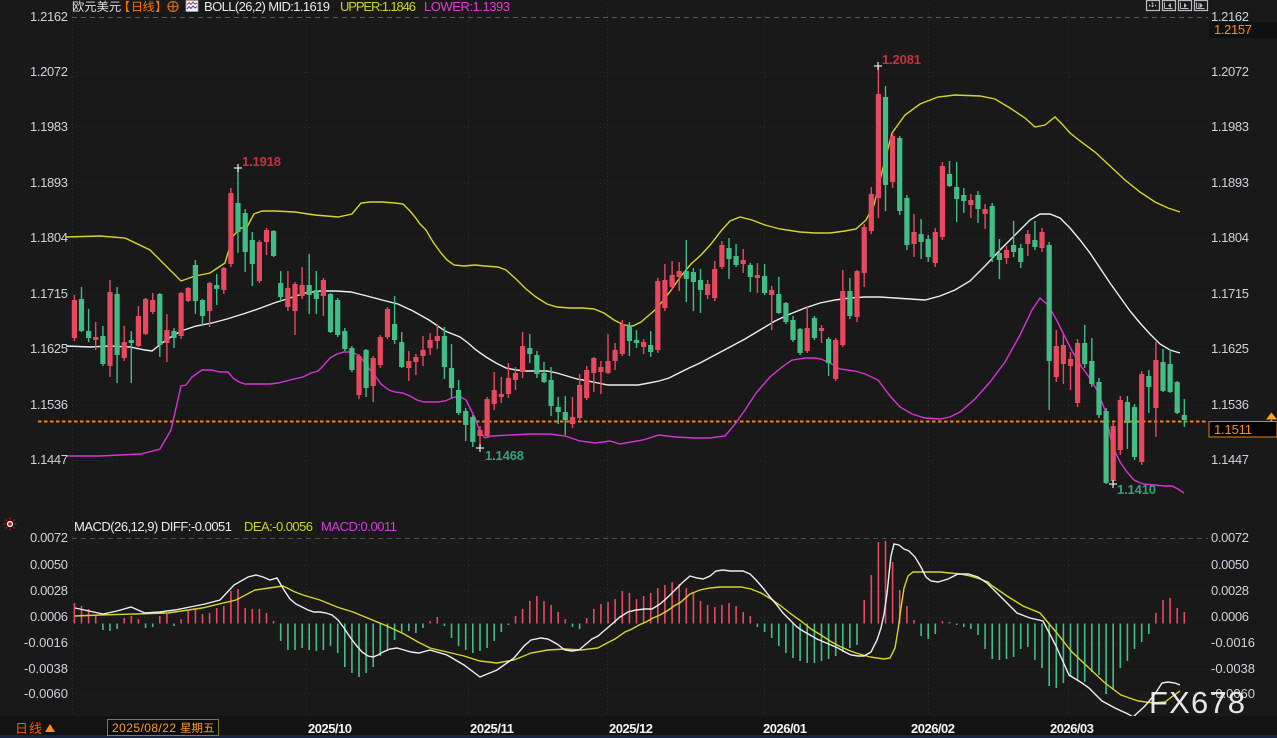  I want to click on svg-text: 2025/08/22, so click(144, 728).